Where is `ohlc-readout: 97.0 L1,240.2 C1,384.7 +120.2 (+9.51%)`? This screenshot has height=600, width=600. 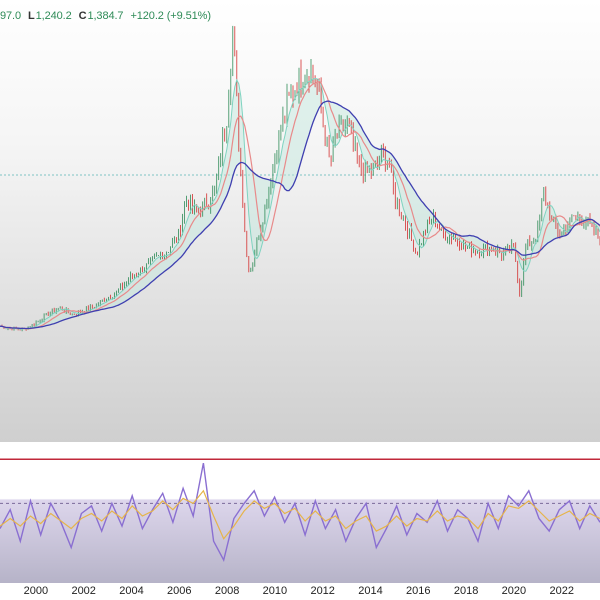 ohlc-readout: 97.0 L1,240.2 C1,384.7 +120.2 (+9.51%) is located at coordinates (107, 16).